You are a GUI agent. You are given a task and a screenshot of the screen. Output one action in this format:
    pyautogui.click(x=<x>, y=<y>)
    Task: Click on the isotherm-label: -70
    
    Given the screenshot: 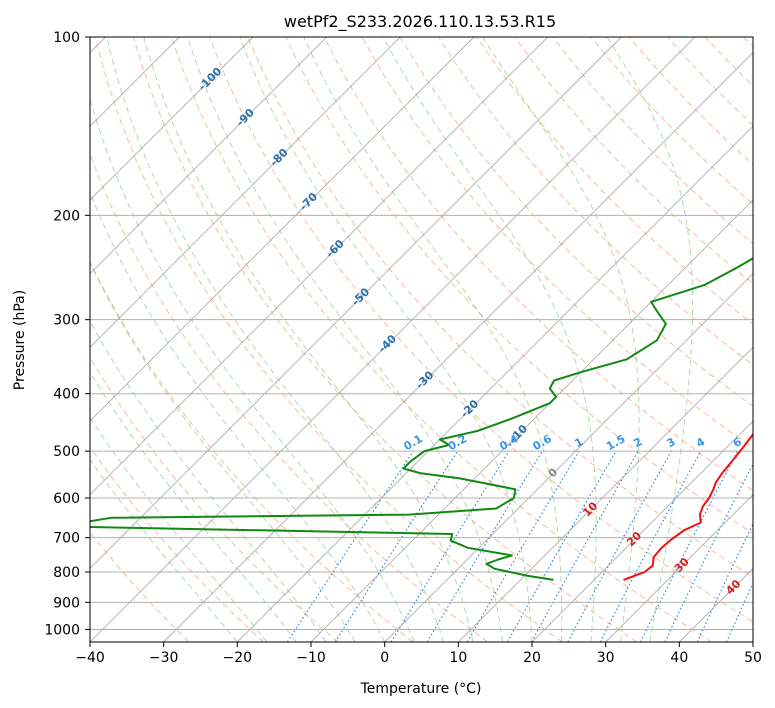 What is the action you would take?
    pyautogui.click(x=308, y=201)
    